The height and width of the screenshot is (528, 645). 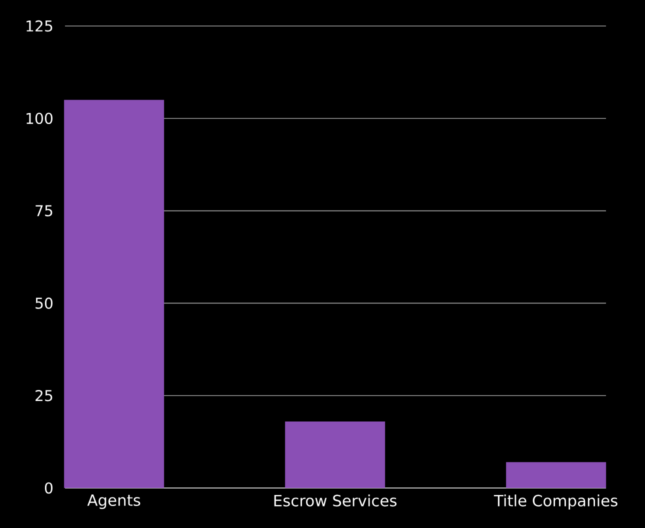 I want to click on x-tick-label: Escrow Services, so click(x=335, y=500).